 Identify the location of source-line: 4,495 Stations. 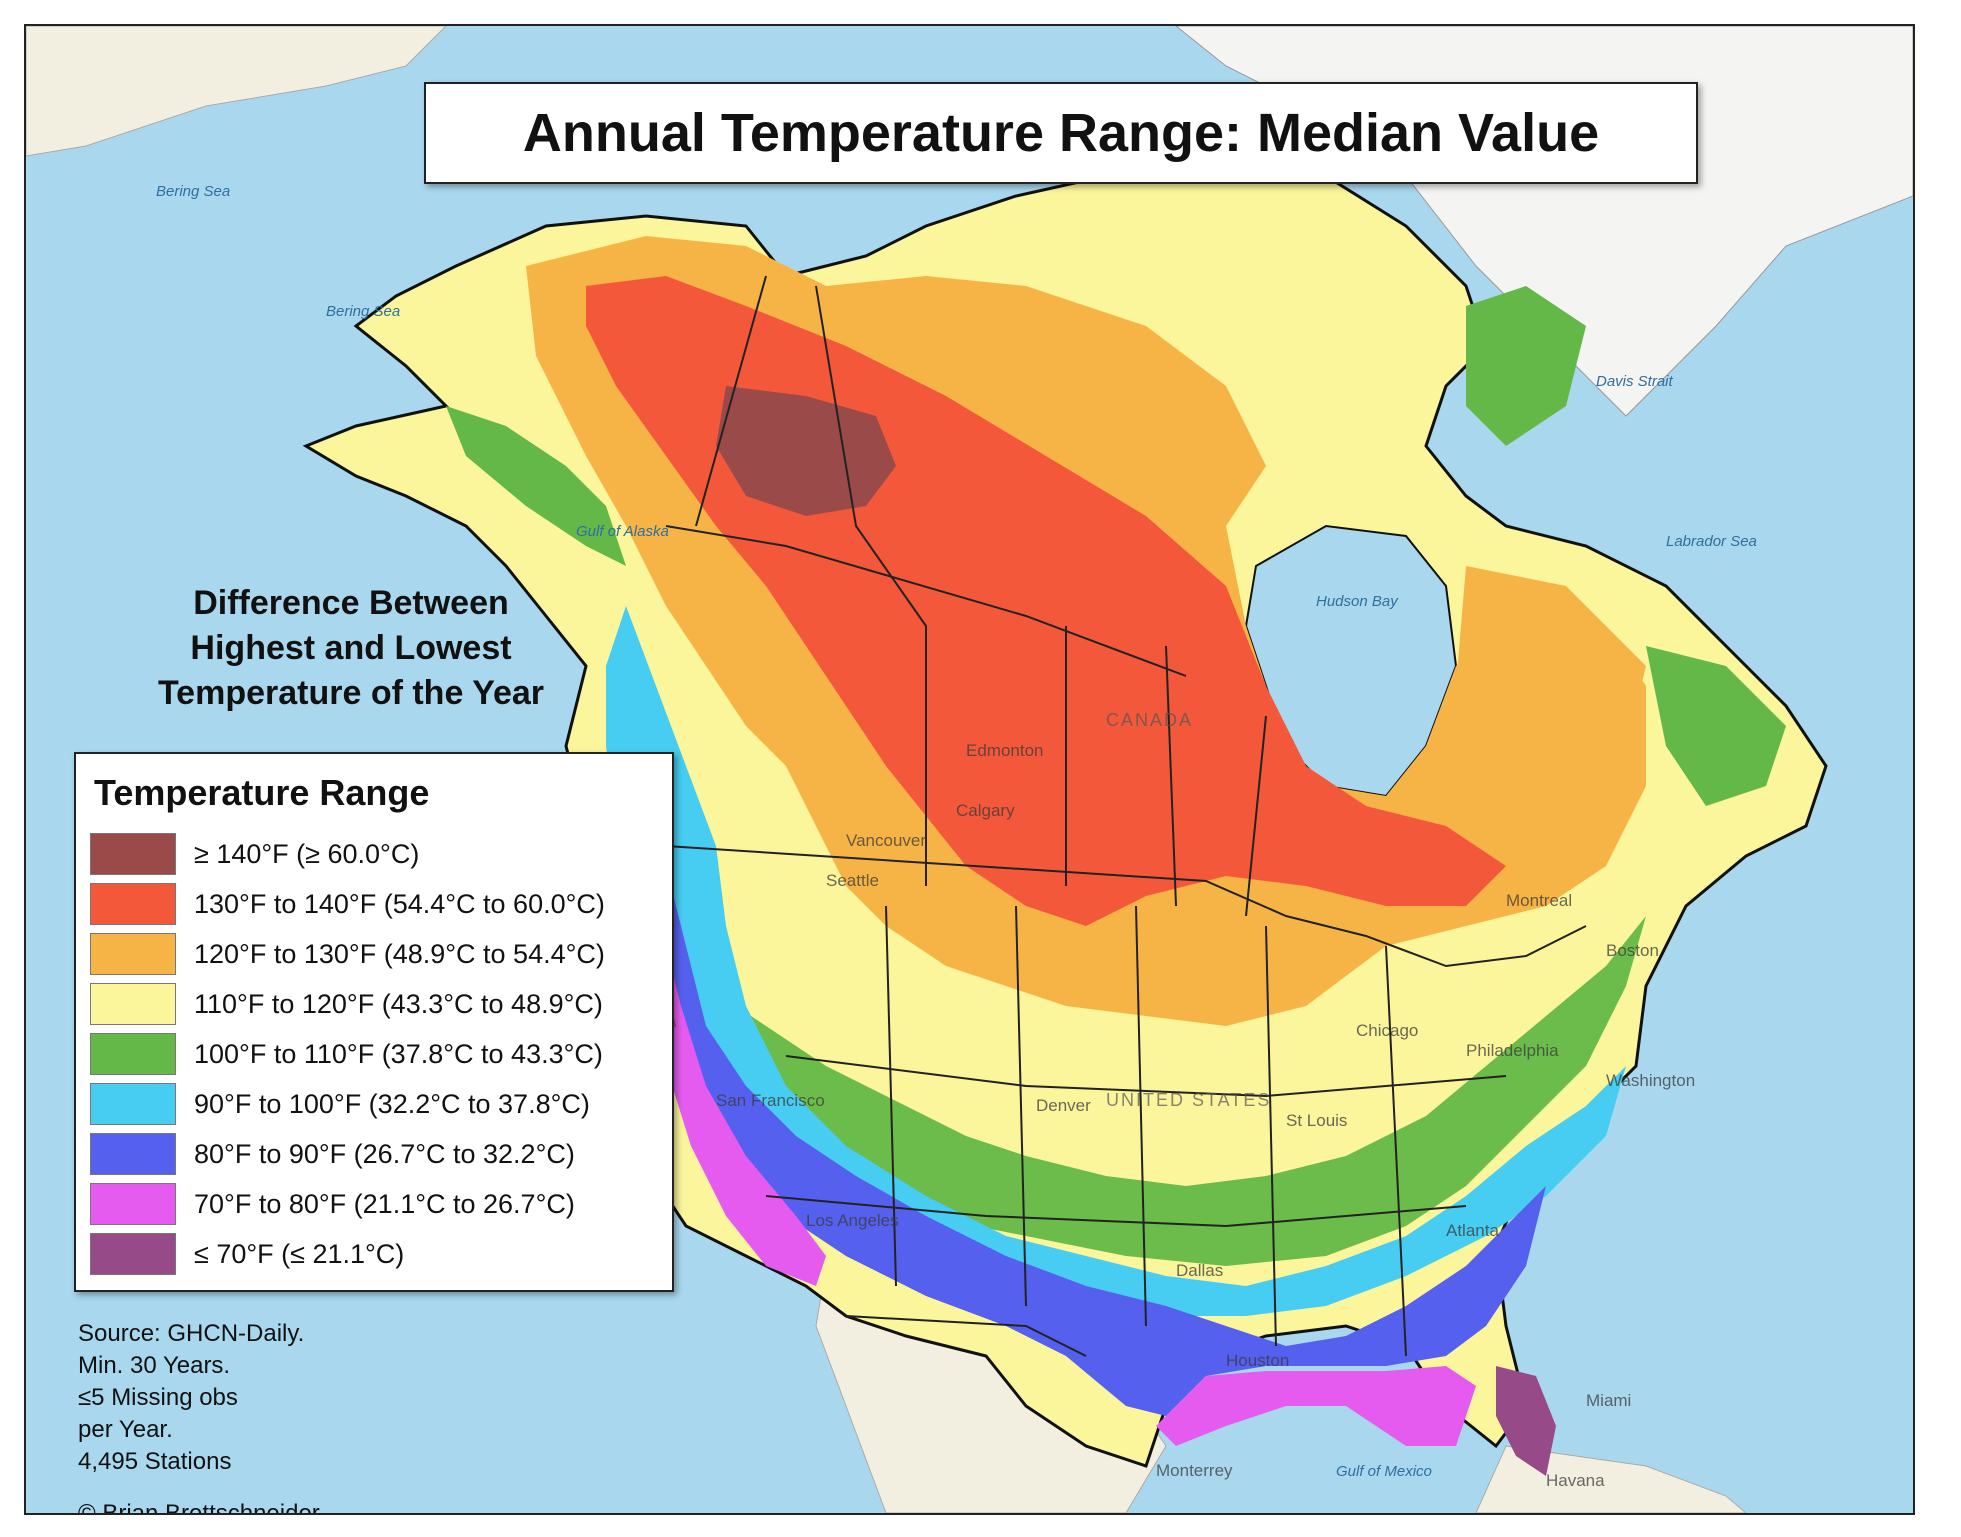
(155, 1461).